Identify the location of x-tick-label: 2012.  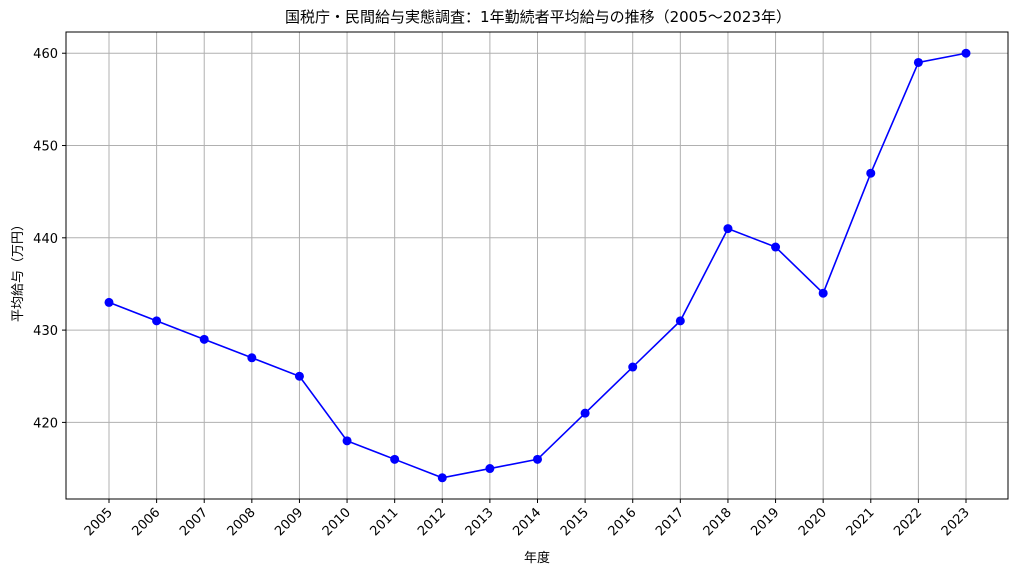
(432, 522).